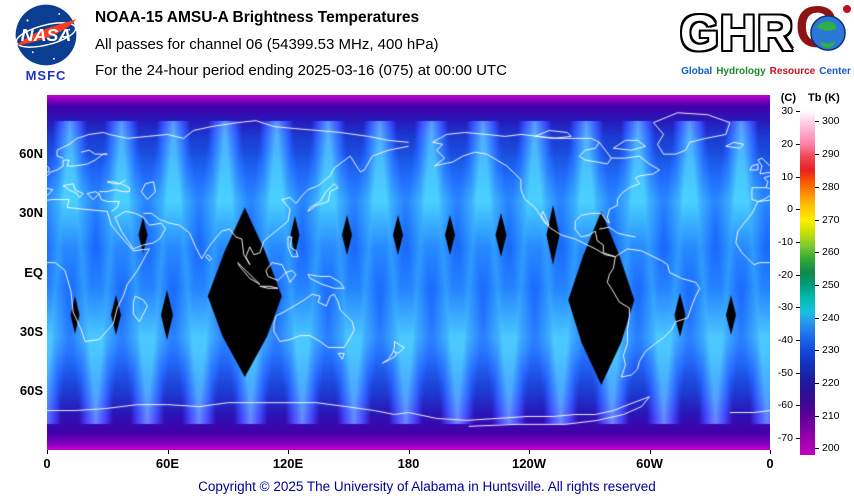 The image size is (854, 502). I want to click on colorbar-unit-kelvin: Tb (K), so click(824, 98).